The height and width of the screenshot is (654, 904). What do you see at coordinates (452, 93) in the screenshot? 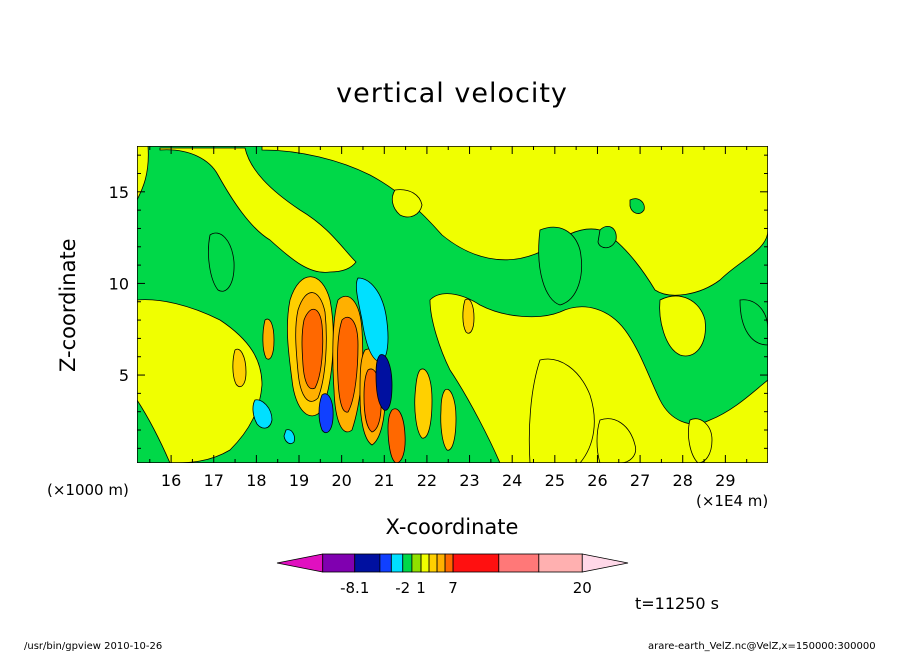
I see `chart-title: vertical velocity` at bounding box center [452, 93].